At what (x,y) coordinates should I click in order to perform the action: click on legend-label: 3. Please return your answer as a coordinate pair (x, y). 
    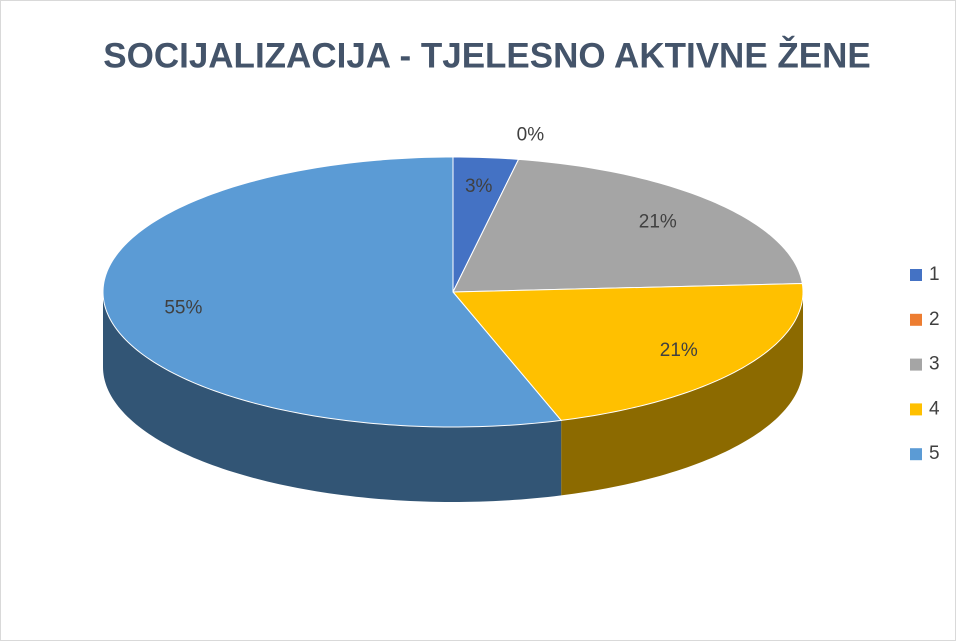
    Looking at the image, I should click on (934, 364).